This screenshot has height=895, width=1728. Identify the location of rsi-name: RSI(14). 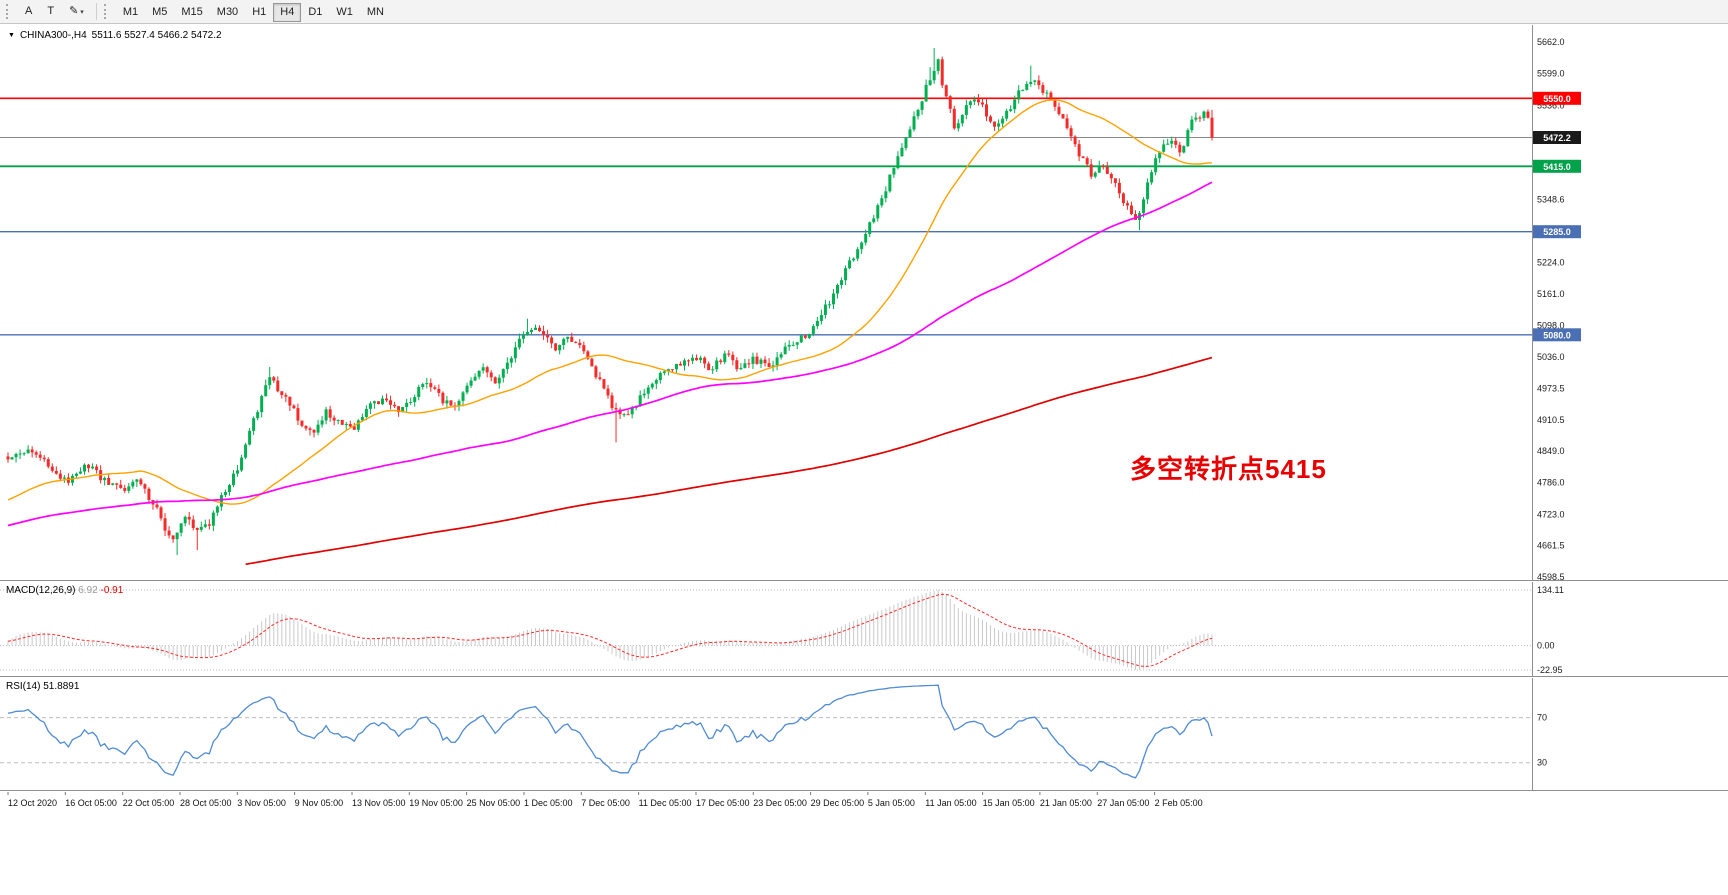
(23, 686).